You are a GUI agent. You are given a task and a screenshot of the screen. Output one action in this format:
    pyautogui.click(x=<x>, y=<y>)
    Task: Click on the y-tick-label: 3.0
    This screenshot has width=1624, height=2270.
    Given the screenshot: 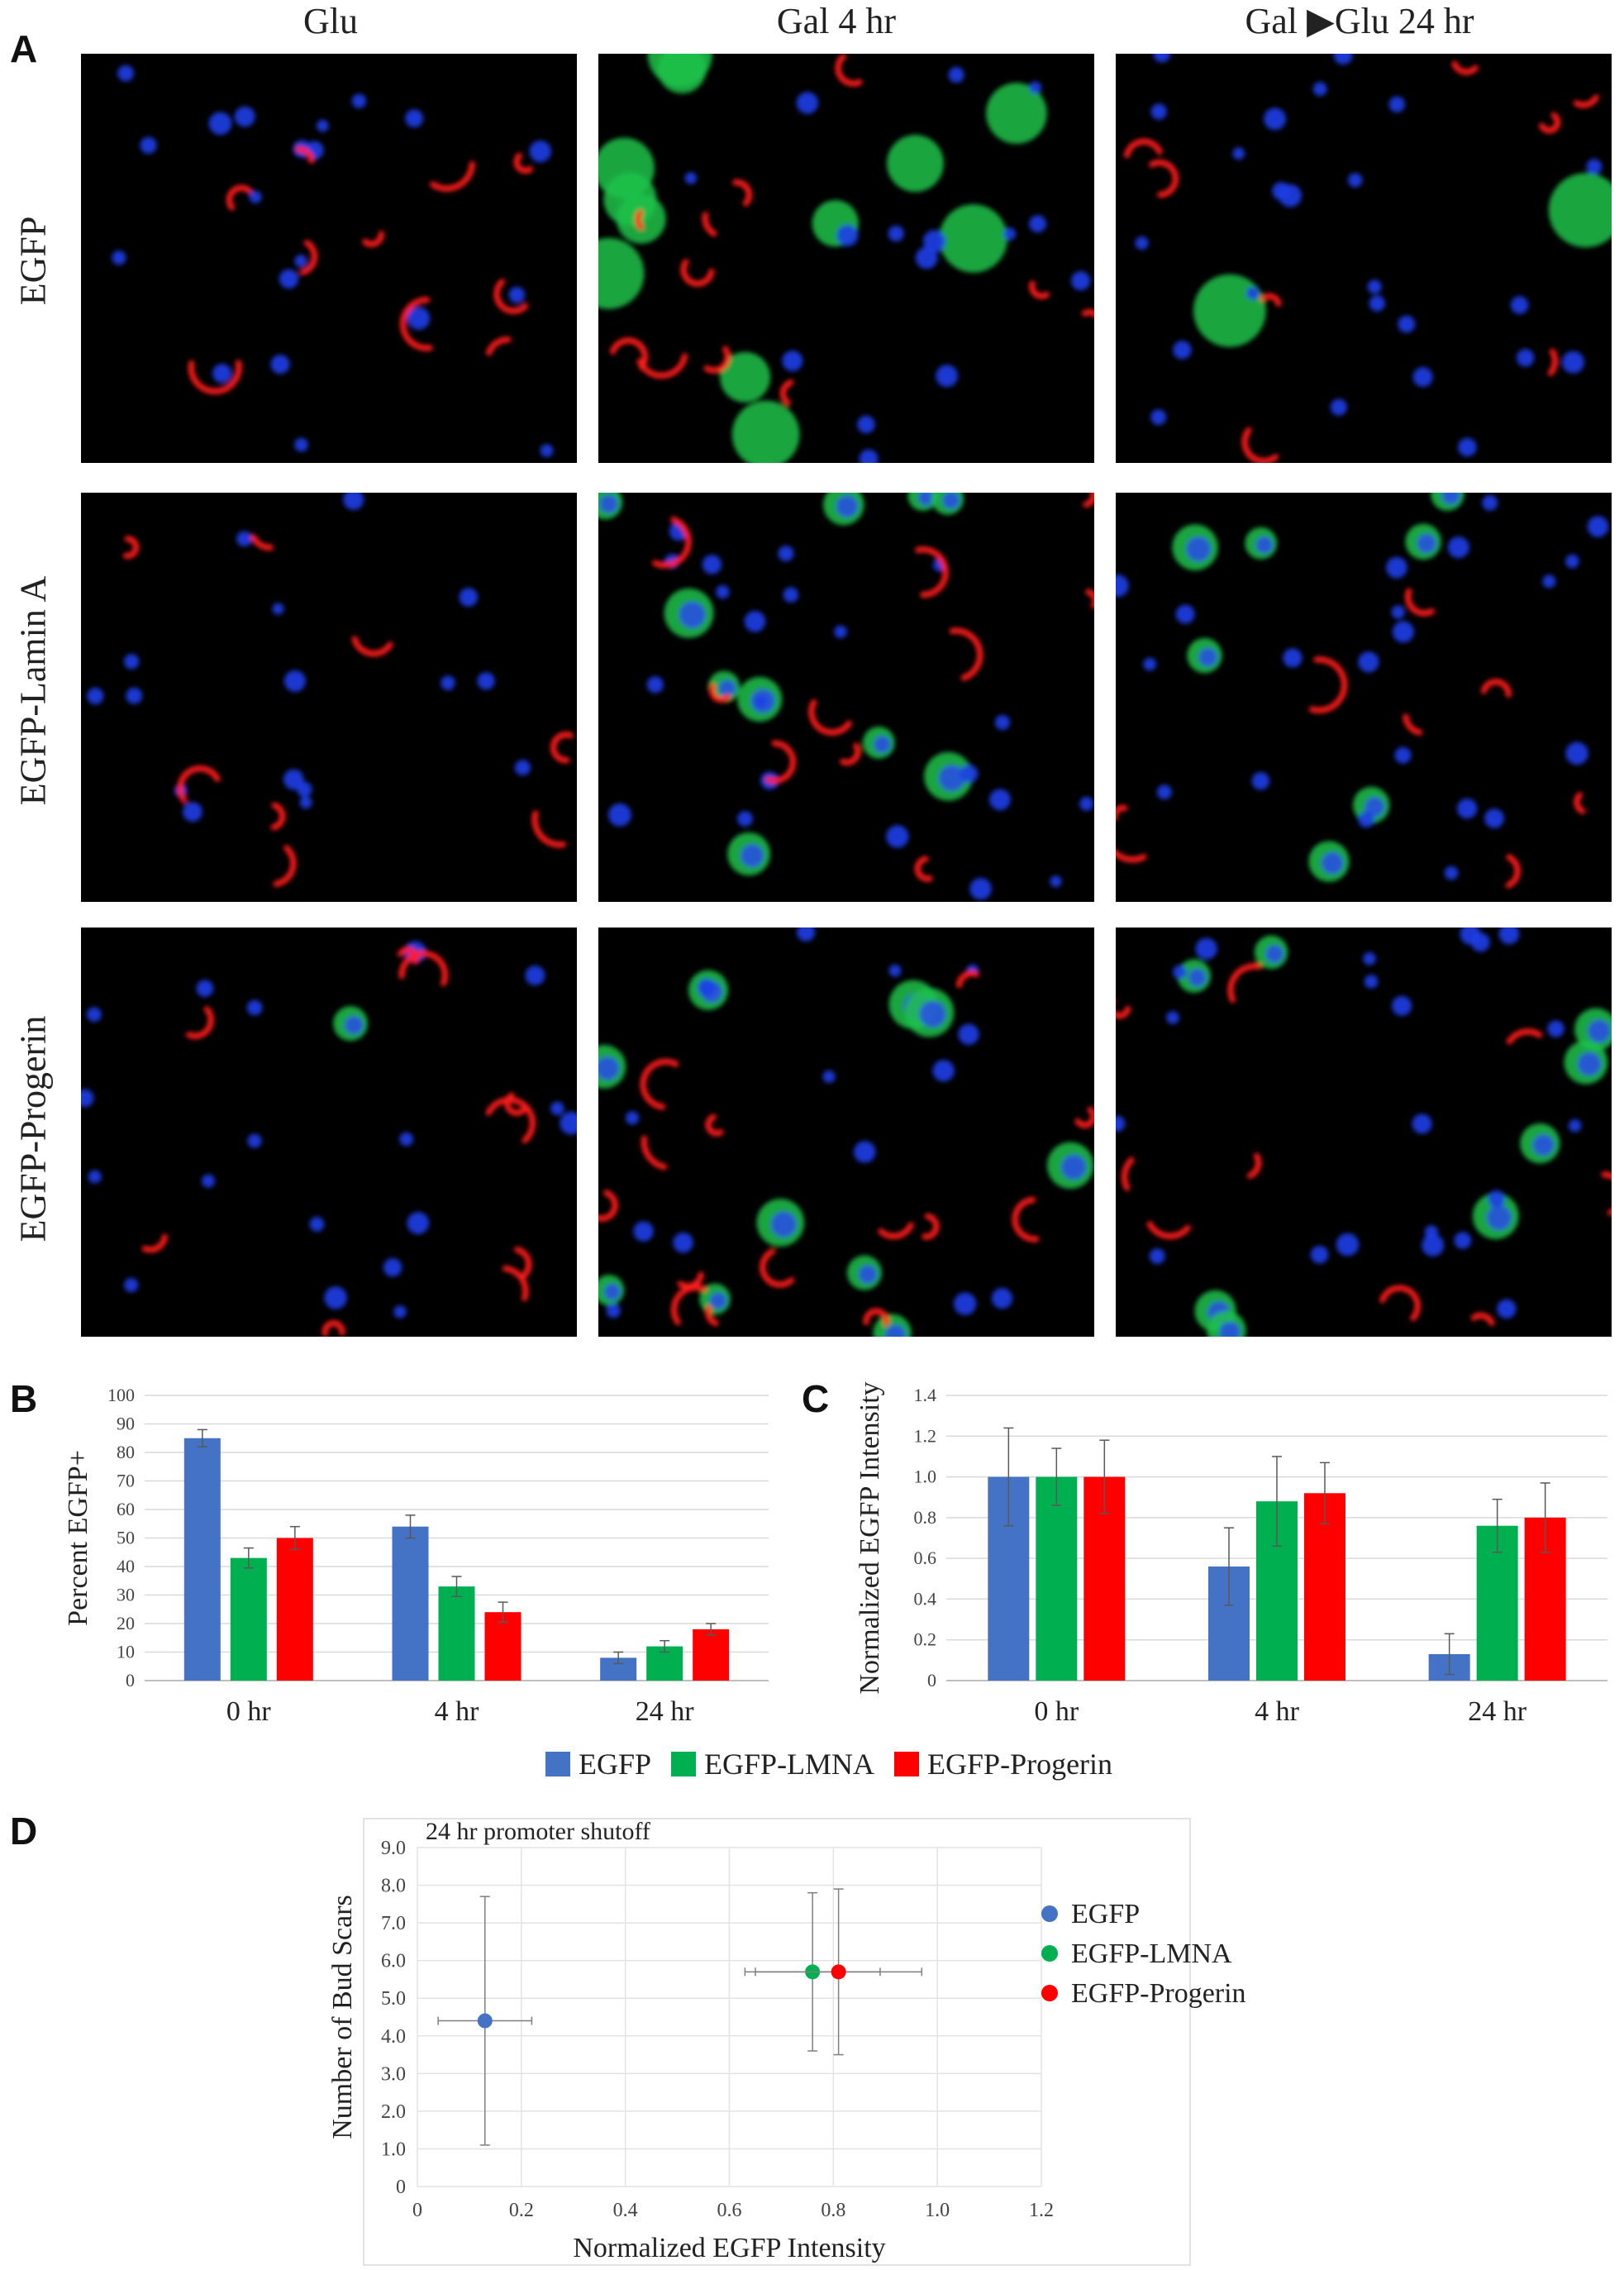 What is the action you would take?
    pyautogui.click(x=393, y=2074)
    